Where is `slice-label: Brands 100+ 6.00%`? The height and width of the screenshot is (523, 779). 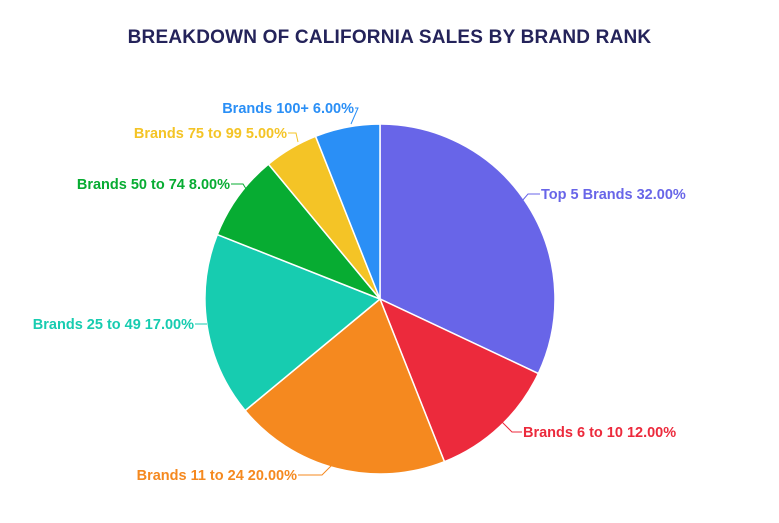 slice-label: Brands 100+ 6.00% is located at coordinates (288, 109).